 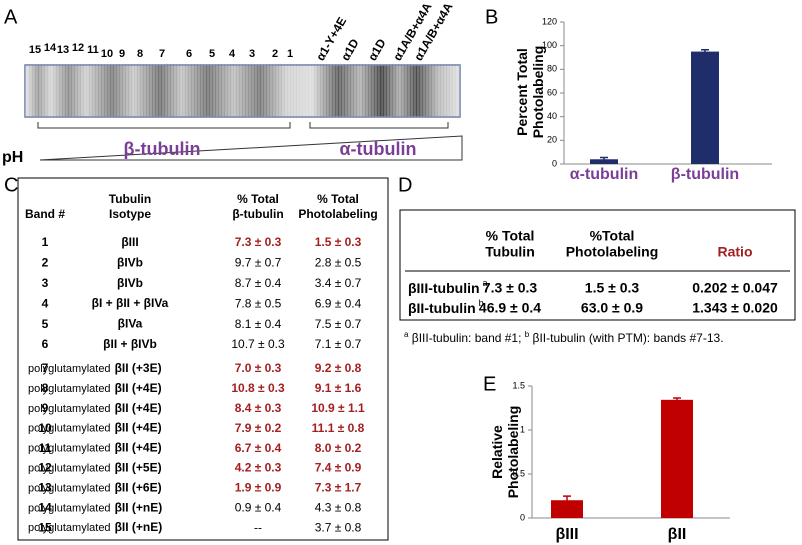 What do you see at coordinates (45, 283) in the screenshot?
I see `band-cell: 3` at bounding box center [45, 283].